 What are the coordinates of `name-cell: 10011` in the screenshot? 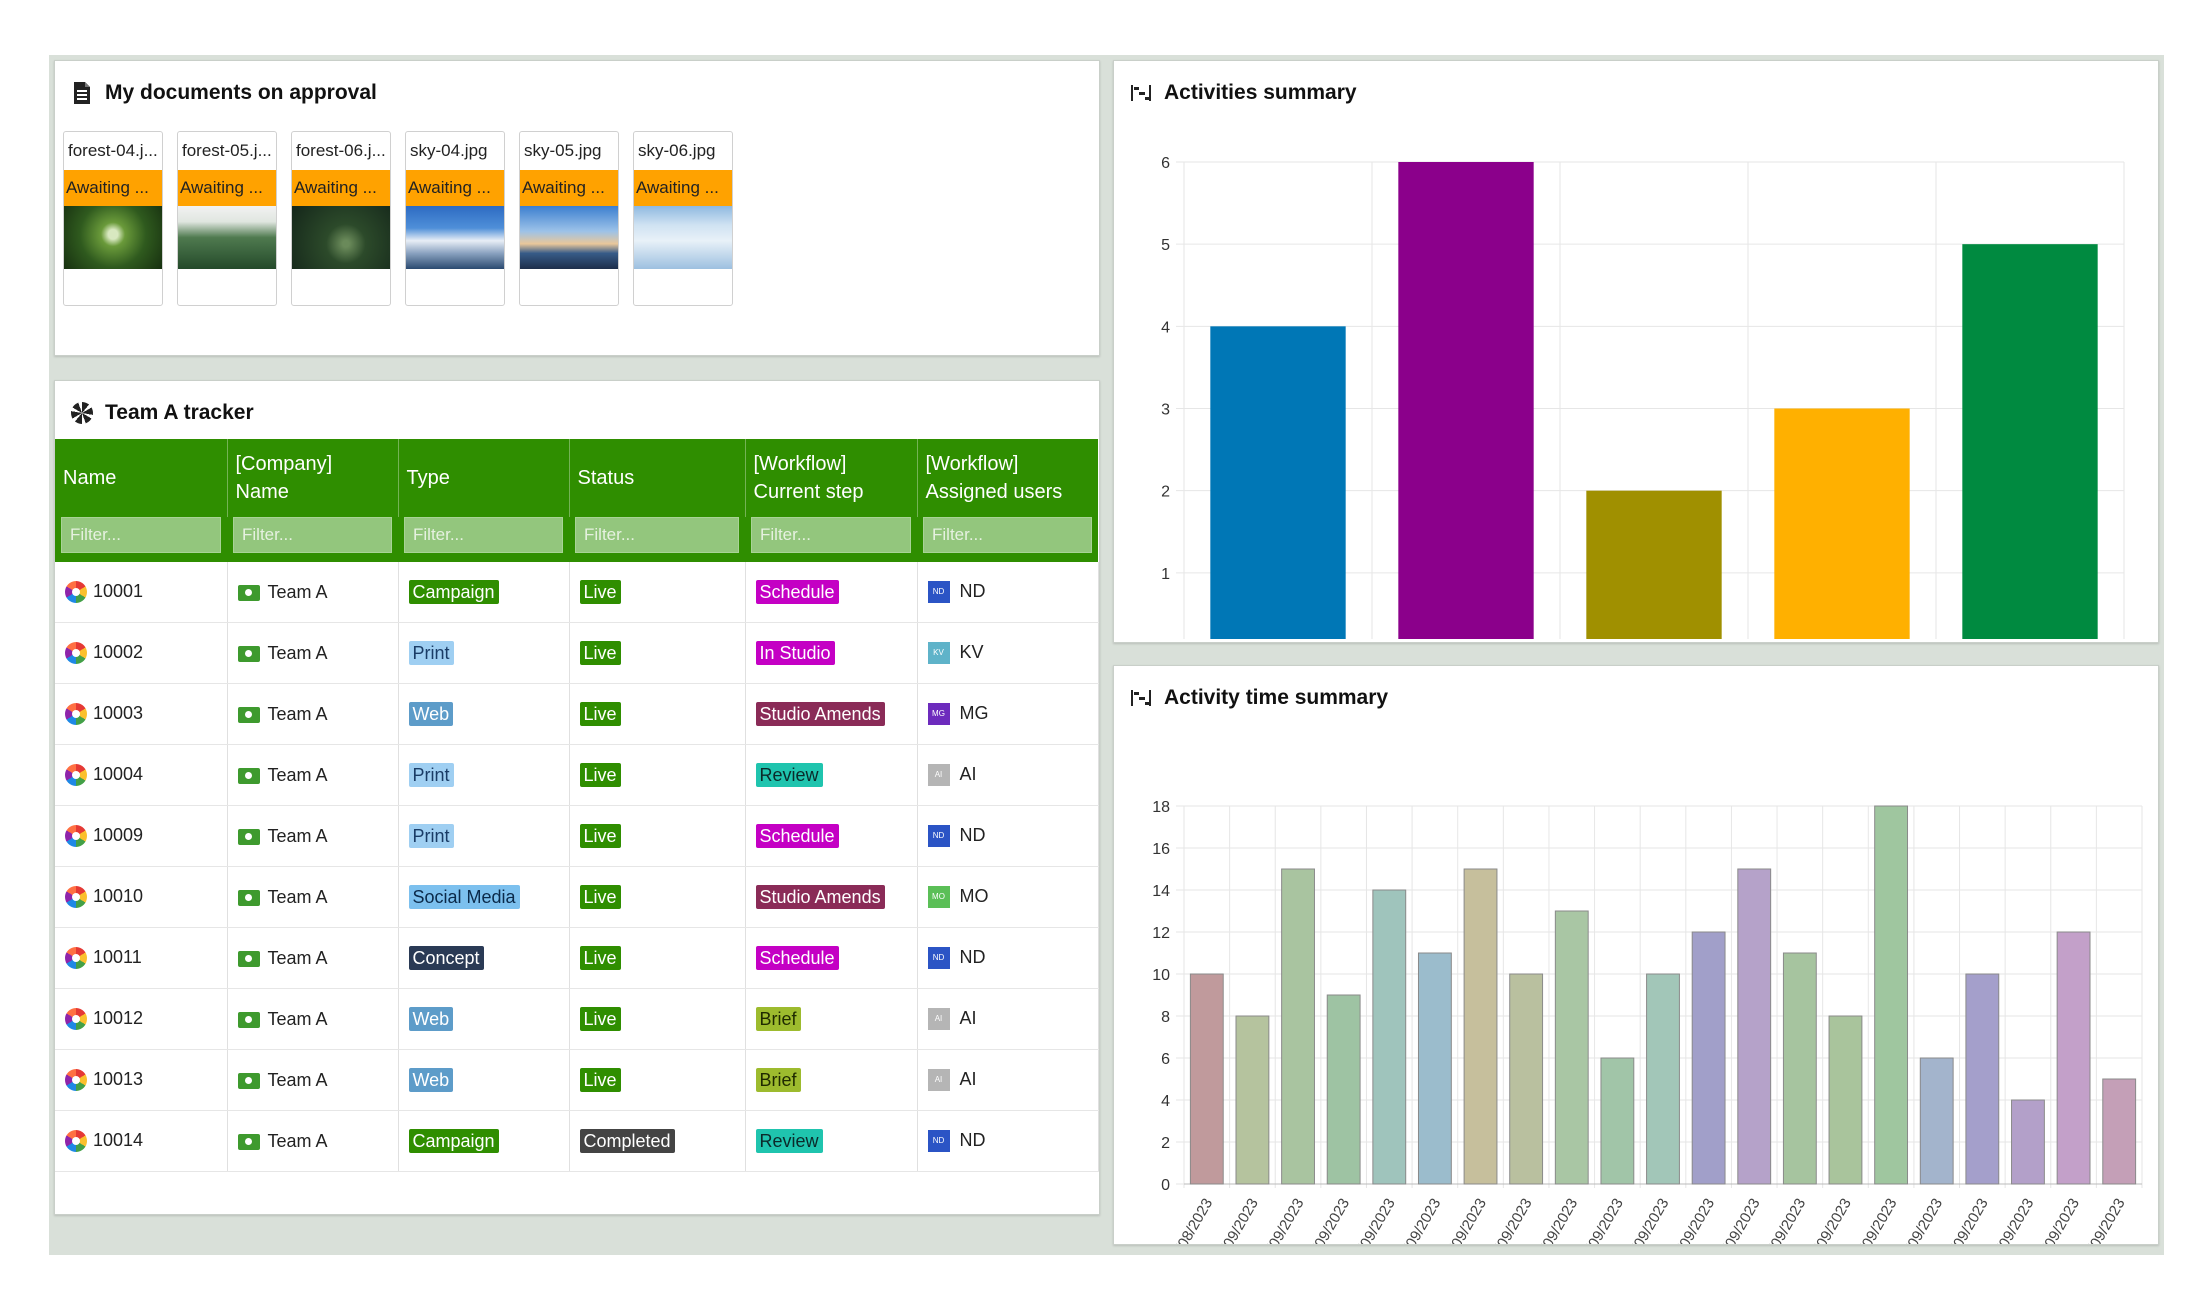 It's located at (141, 958).